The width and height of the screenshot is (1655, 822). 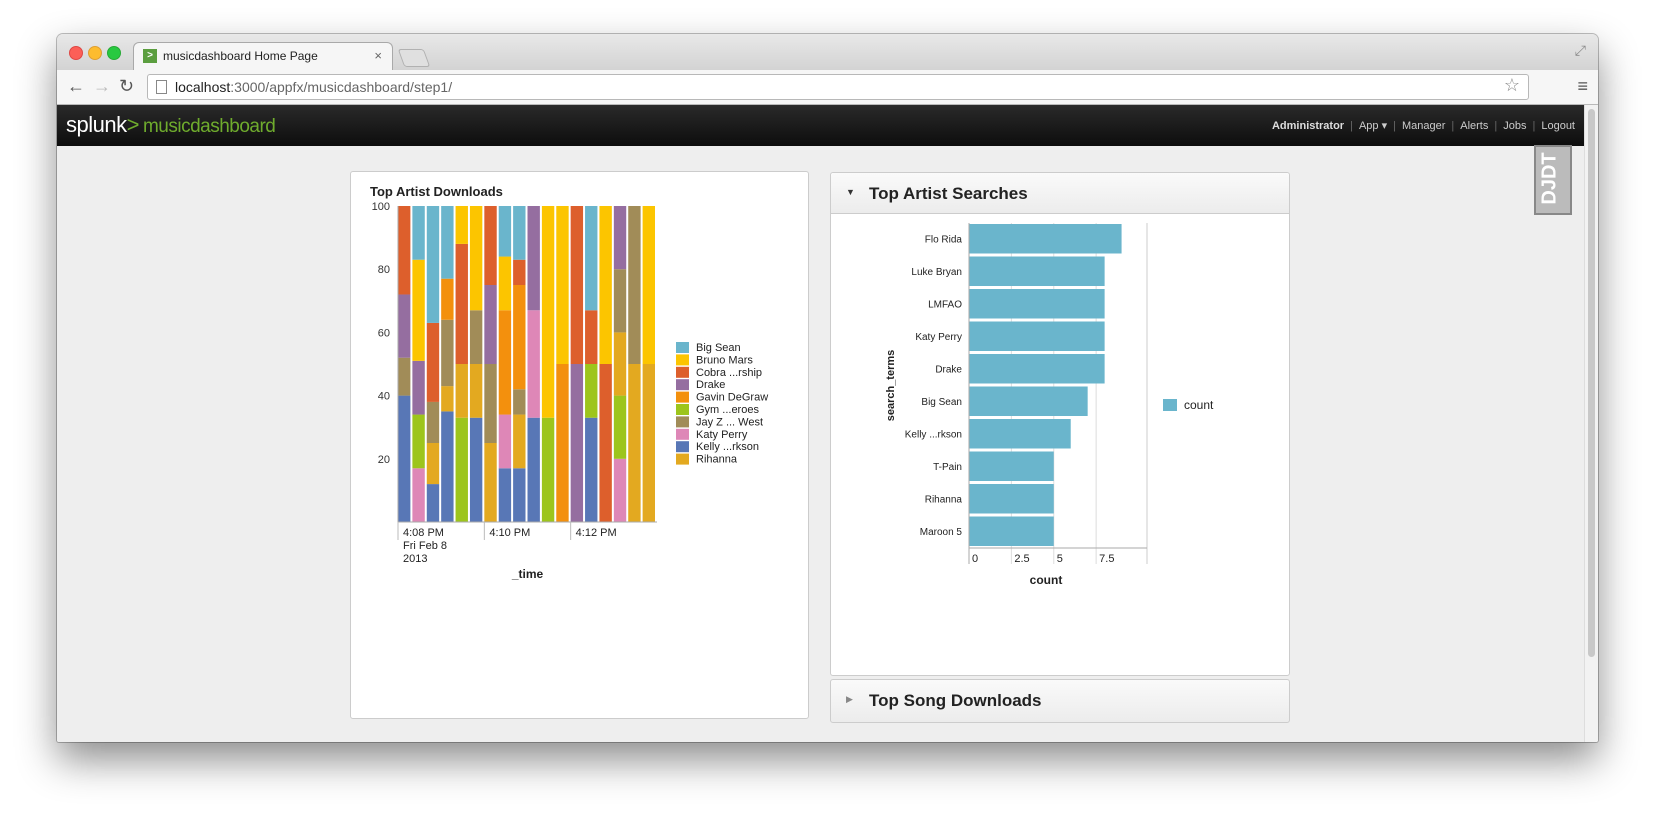 I want to click on scroll-thumb, so click(x=1591, y=383).